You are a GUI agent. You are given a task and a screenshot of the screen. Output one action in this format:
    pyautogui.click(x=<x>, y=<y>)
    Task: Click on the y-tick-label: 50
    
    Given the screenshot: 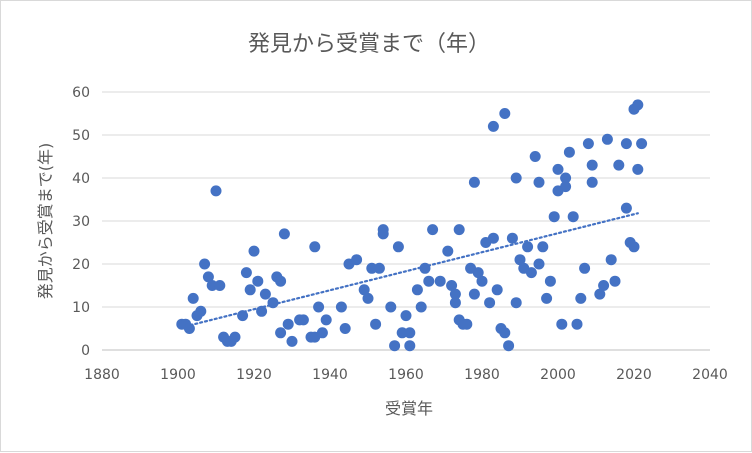 What is the action you would take?
    pyautogui.click(x=81, y=136)
    